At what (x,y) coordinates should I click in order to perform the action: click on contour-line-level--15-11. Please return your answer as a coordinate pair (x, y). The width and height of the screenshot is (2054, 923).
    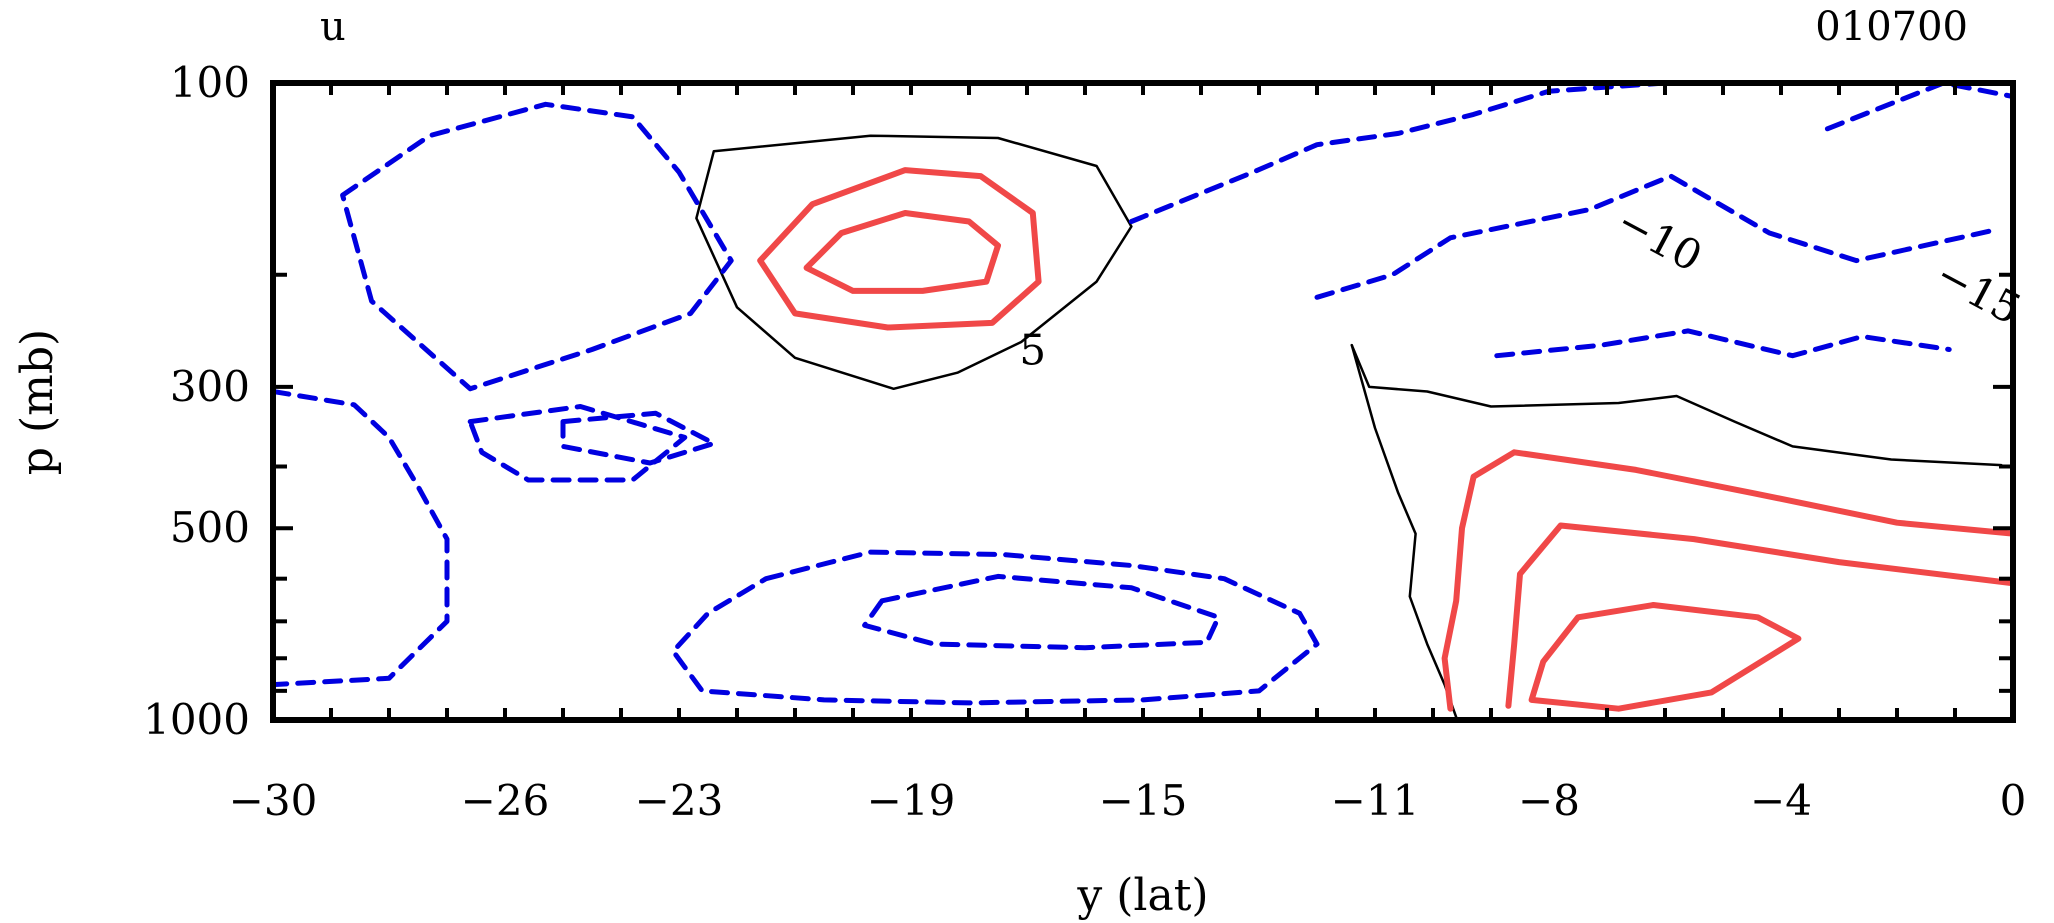
    Looking at the image, I should click on (638, 438).